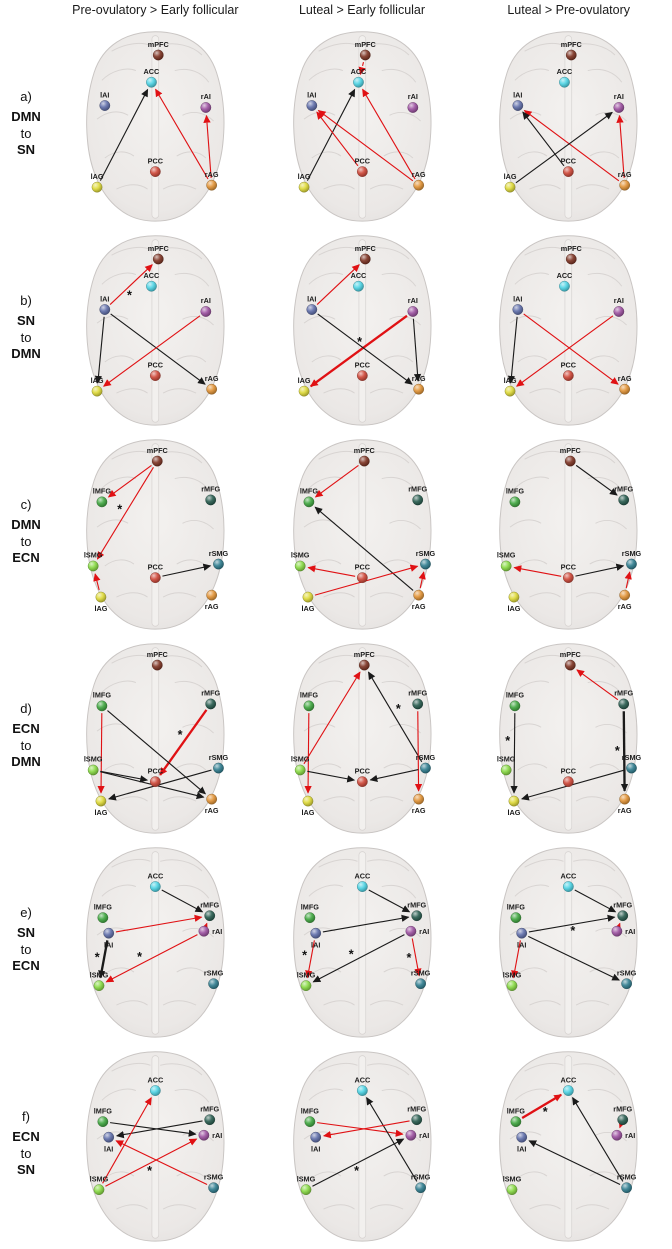 The height and width of the screenshot is (1249, 672). What do you see at coordinates (160, 785) in the screenshot?
I see `edge-rSMG-to-lAG-black` at bounding box center [160, 785].